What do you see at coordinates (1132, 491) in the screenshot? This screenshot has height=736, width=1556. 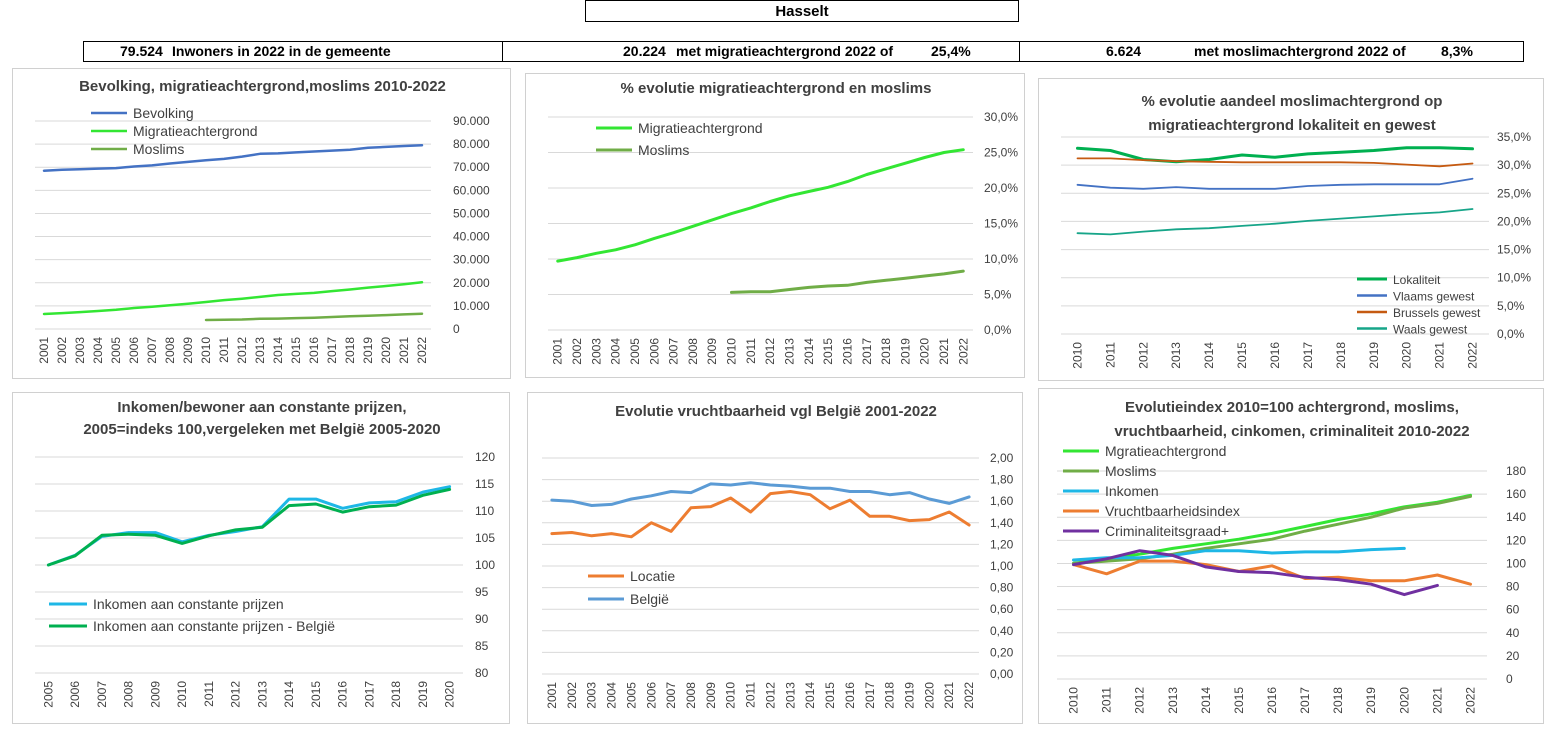 I see `legend-label: Inkomen` at bounding box center [1132, 491].